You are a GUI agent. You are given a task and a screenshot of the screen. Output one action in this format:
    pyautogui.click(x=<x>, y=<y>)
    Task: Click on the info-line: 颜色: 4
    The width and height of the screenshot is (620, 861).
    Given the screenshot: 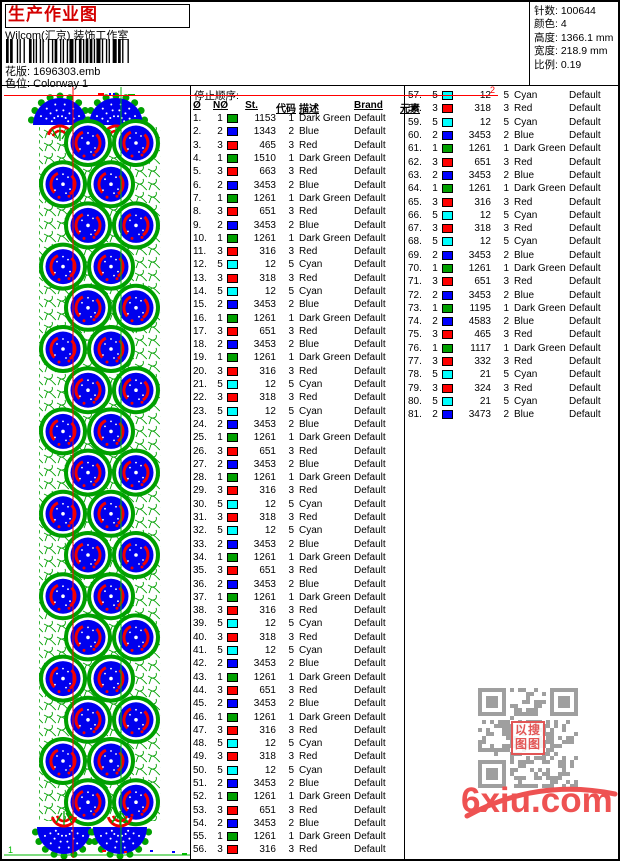 What is the action you would take?
    pyautogui.click(x=550, y=24)
    